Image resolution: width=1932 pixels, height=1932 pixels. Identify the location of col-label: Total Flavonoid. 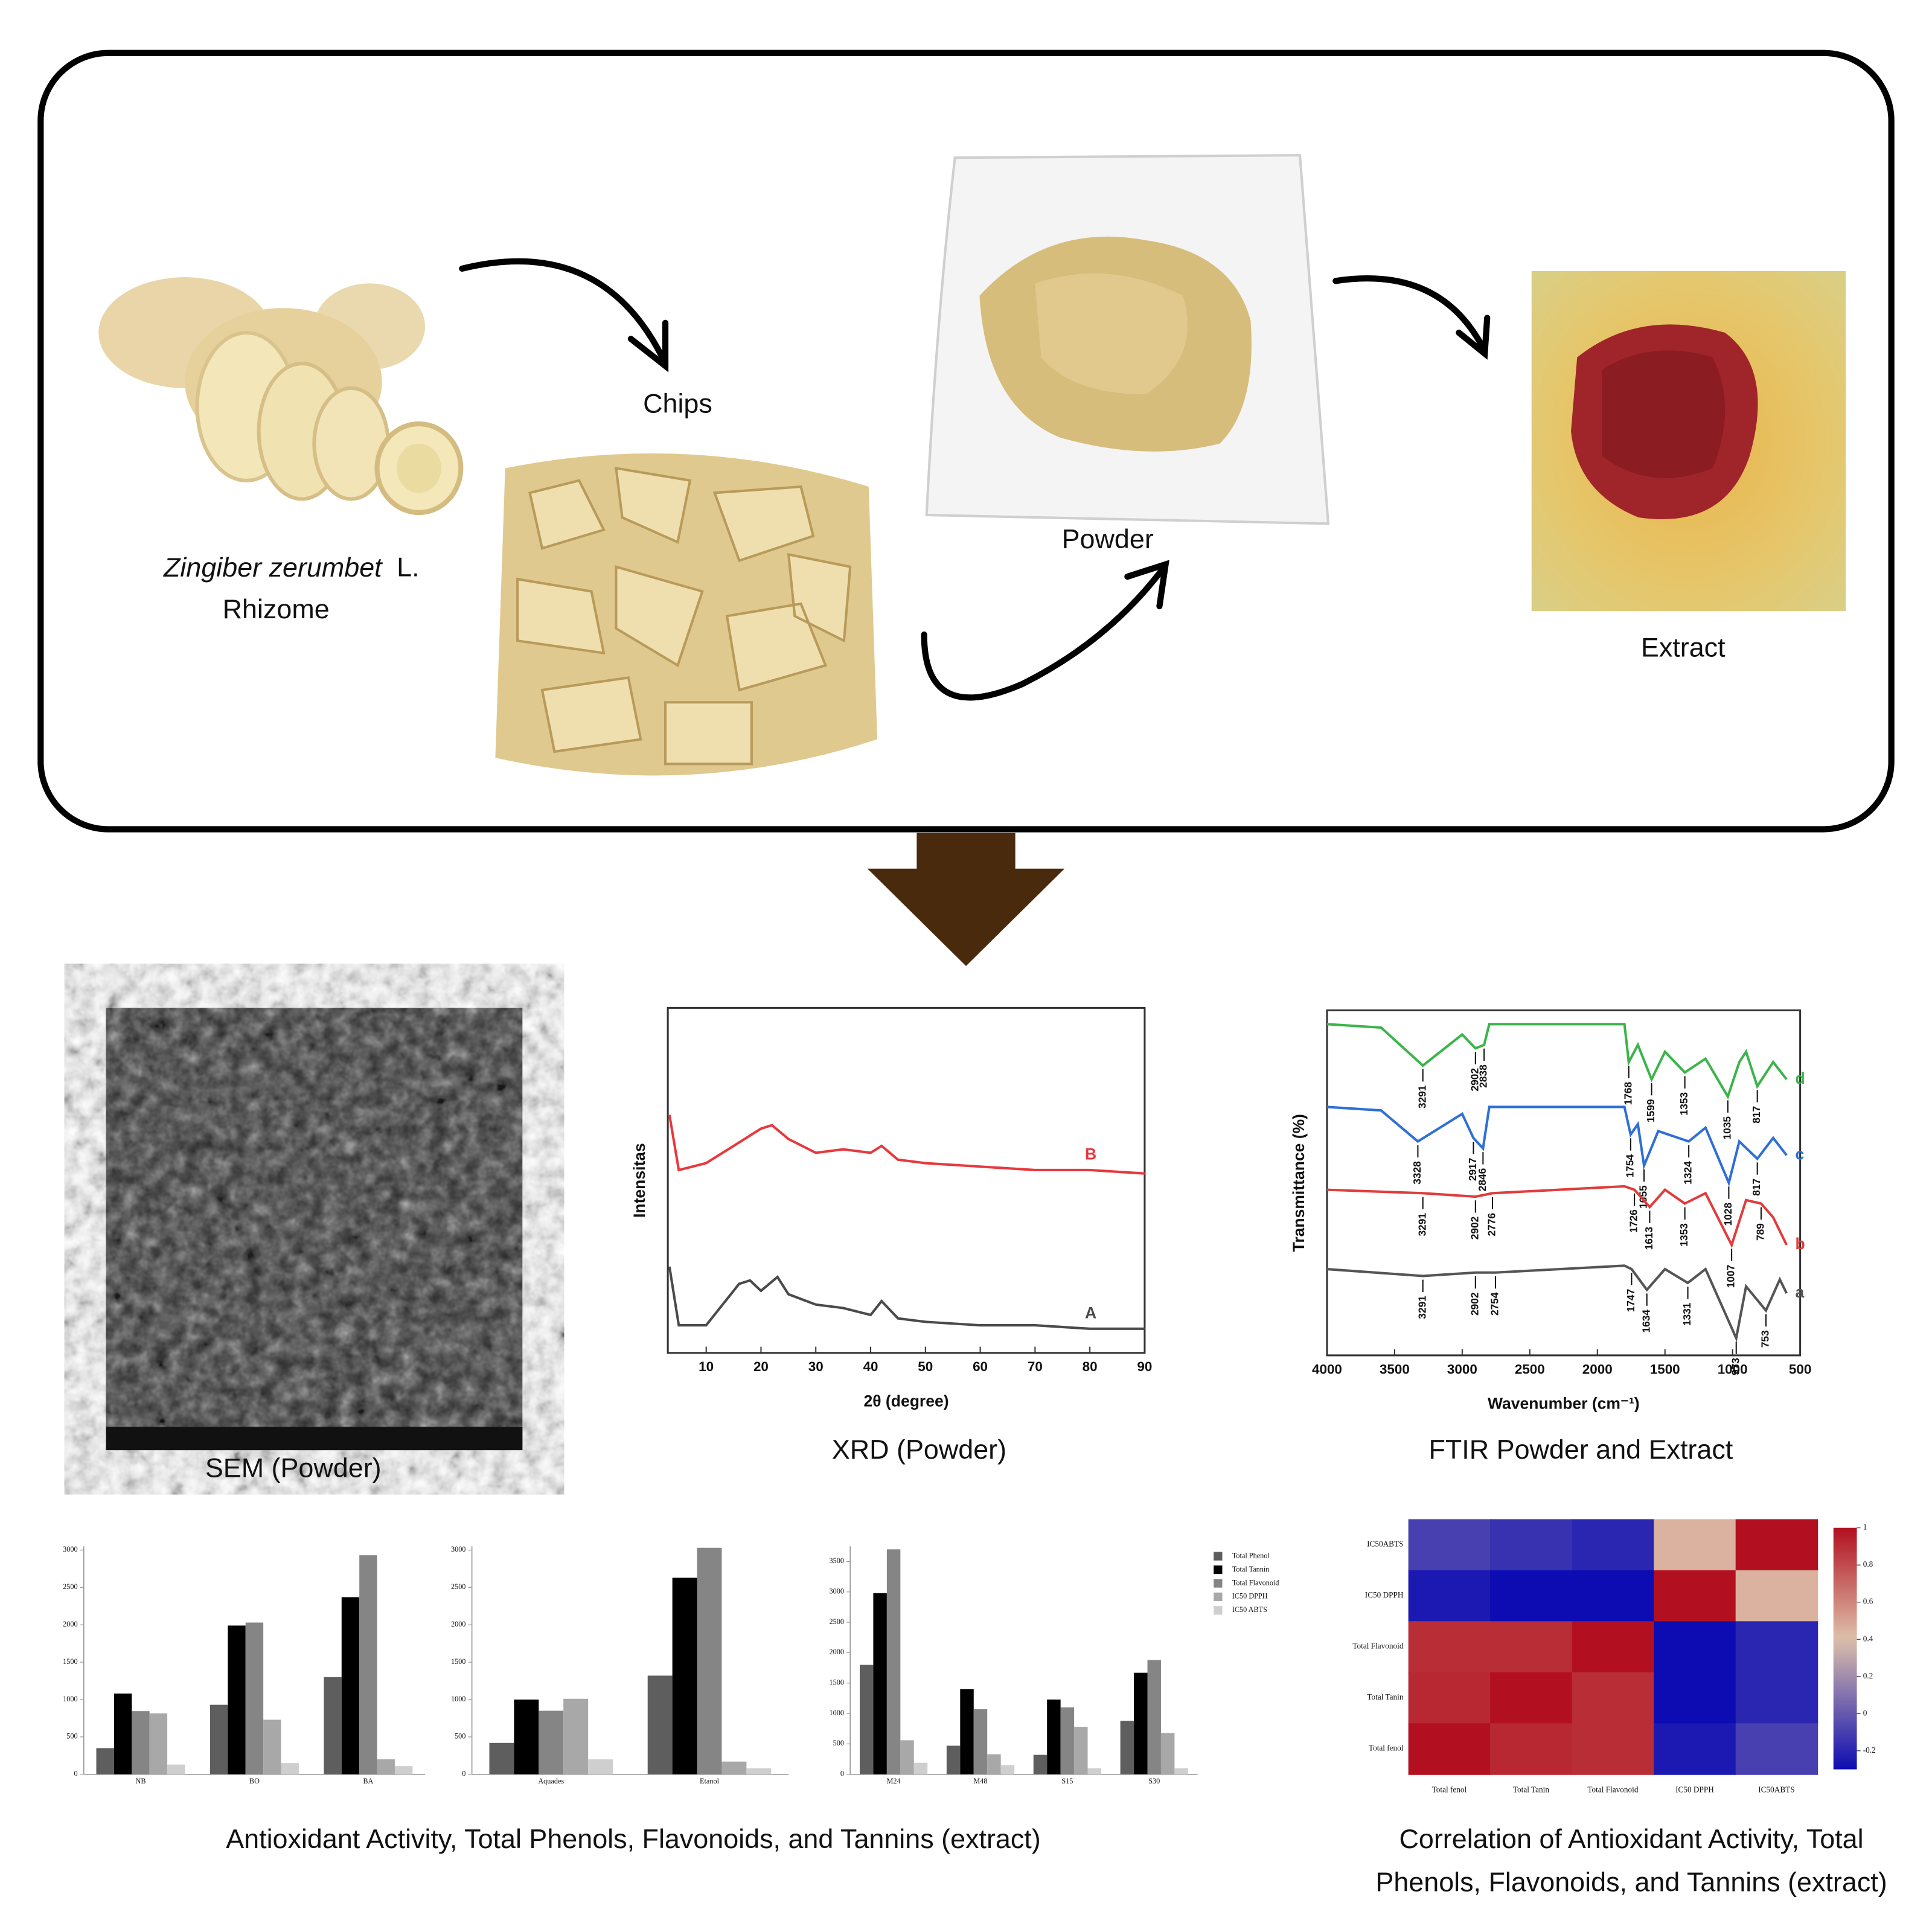
(1612, 1790).